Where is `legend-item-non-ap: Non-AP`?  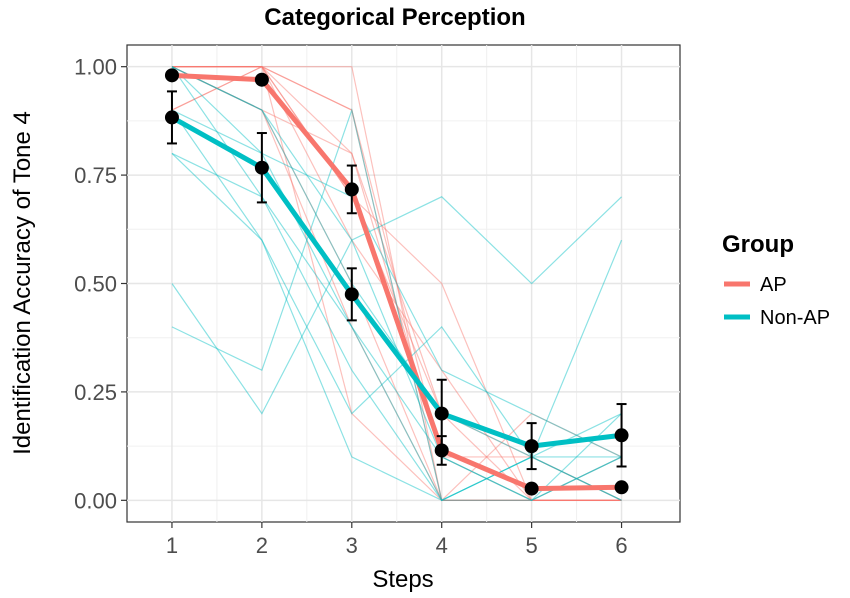
legend-item-non-ap: Non-AP is located at coordinates (777, 318).